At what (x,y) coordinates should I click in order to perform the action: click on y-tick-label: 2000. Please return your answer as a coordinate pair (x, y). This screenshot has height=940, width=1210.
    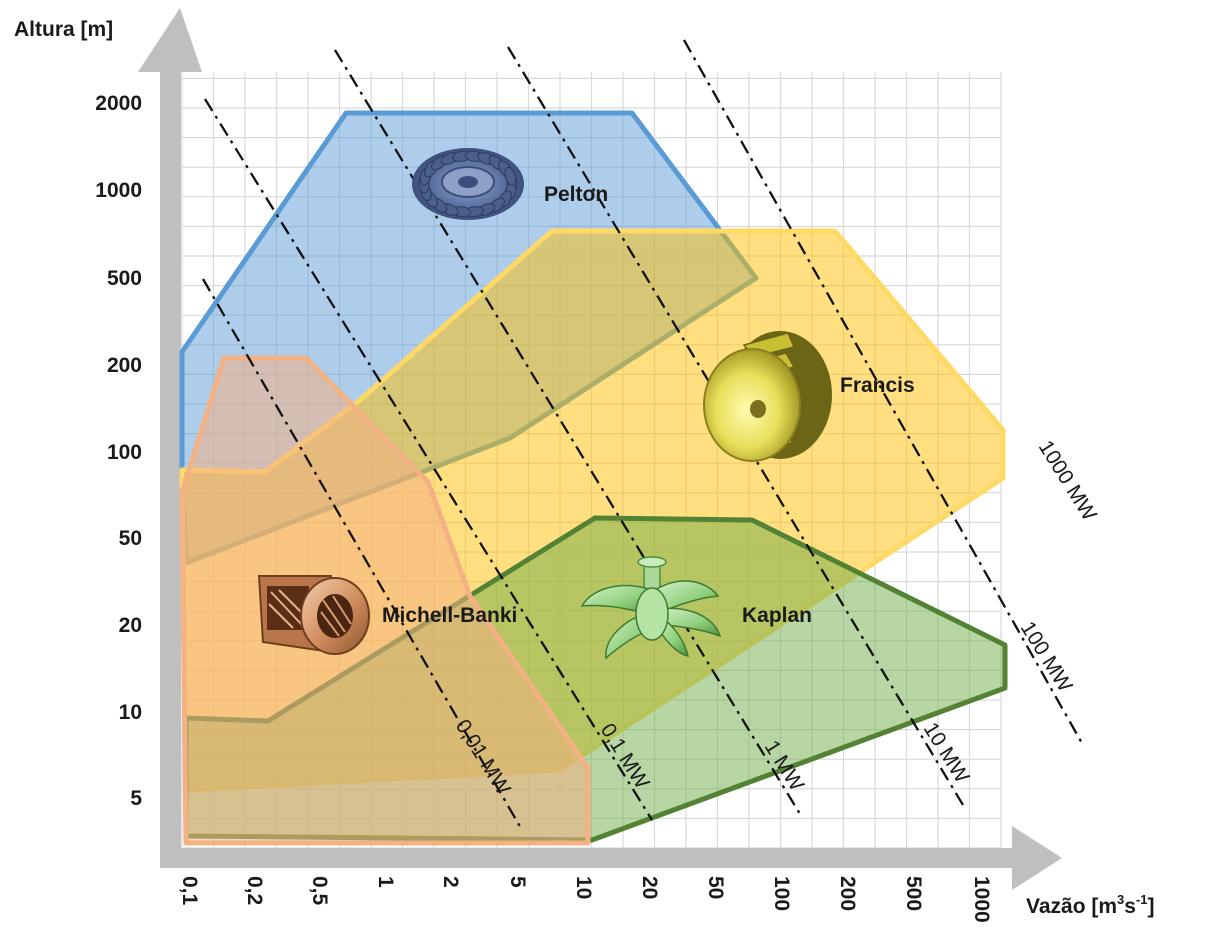
    Looking at the image, I should click on (118, 103).